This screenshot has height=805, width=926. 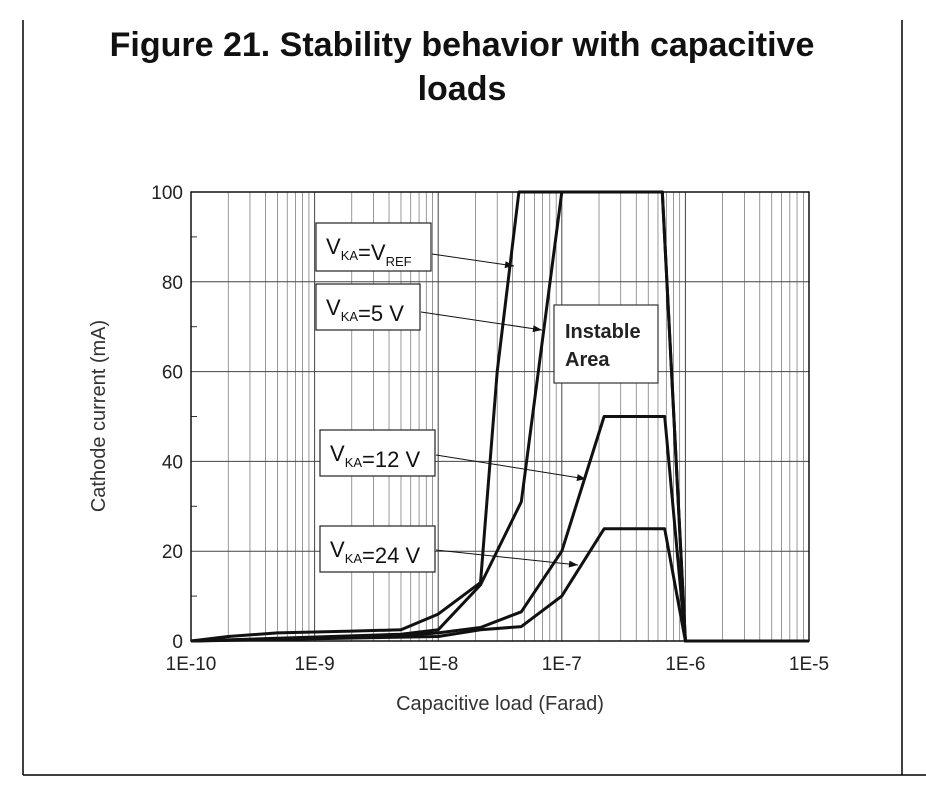 What do you see at coordinates (606, 344) in the screenshot?
I see `instable-area-box` at bounding box center [606, 344].